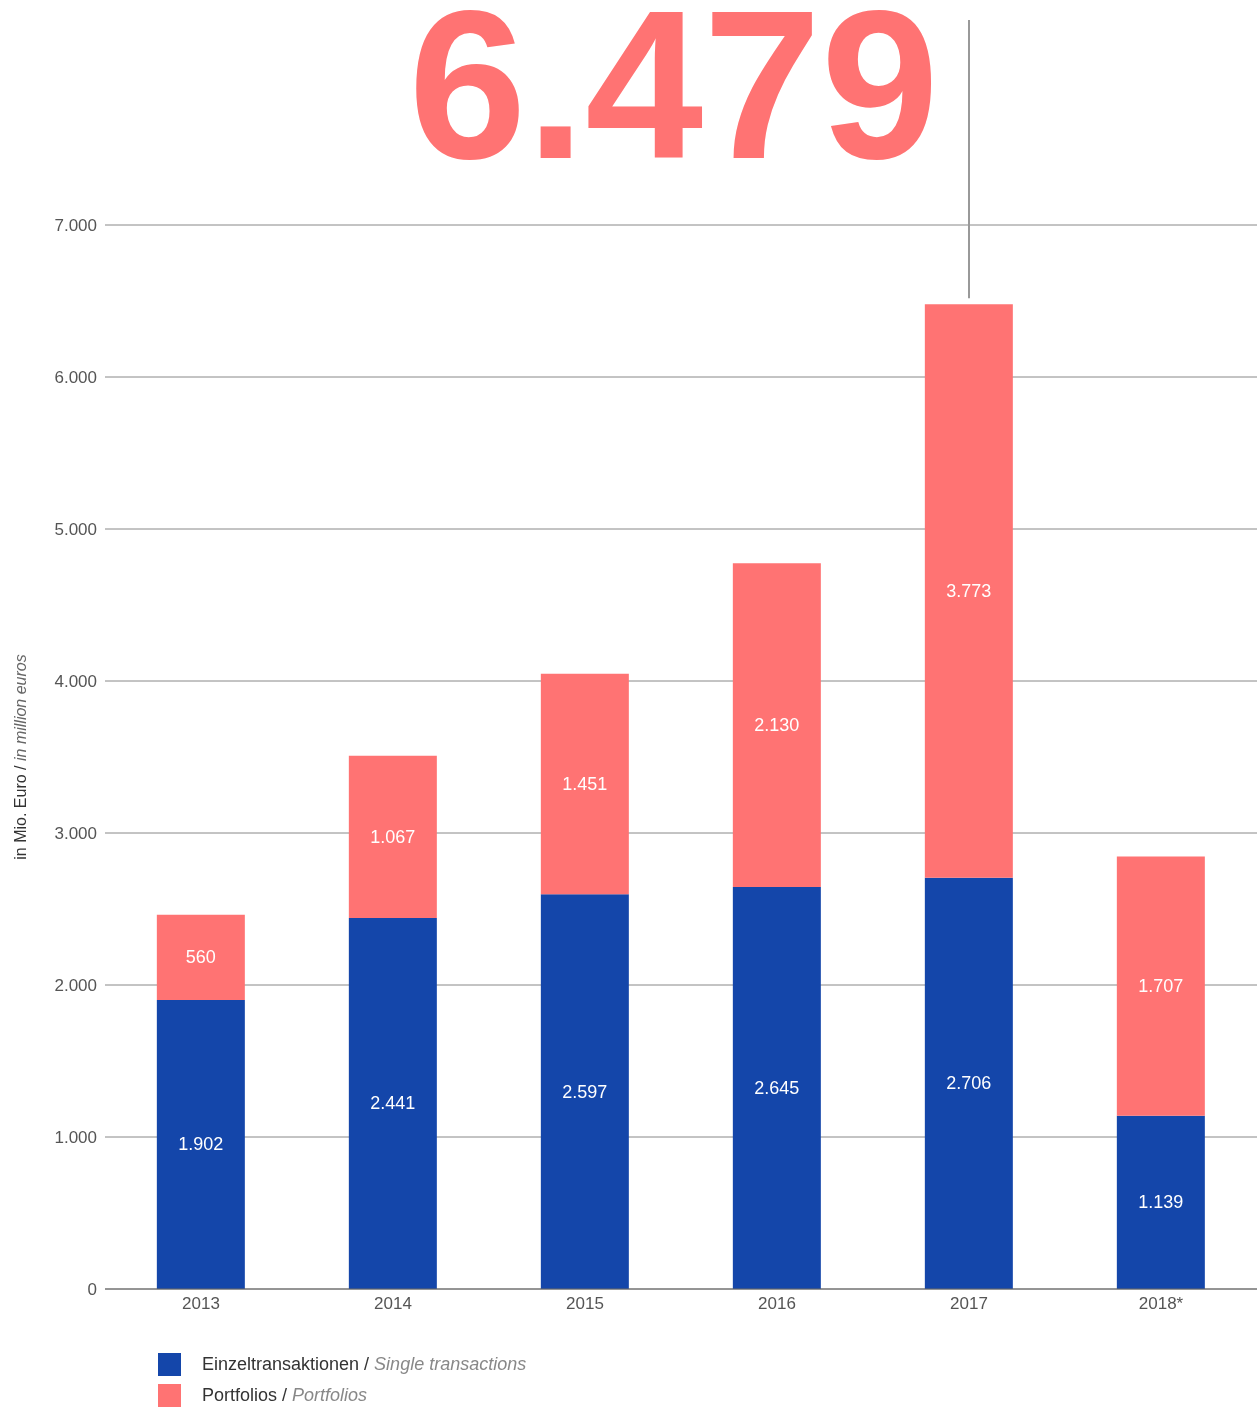 This screenshot has width=1257, height=1411. Describe the element at coordinates (673, 101) in the screenshot. I see `annotation: 6.479` at that location.